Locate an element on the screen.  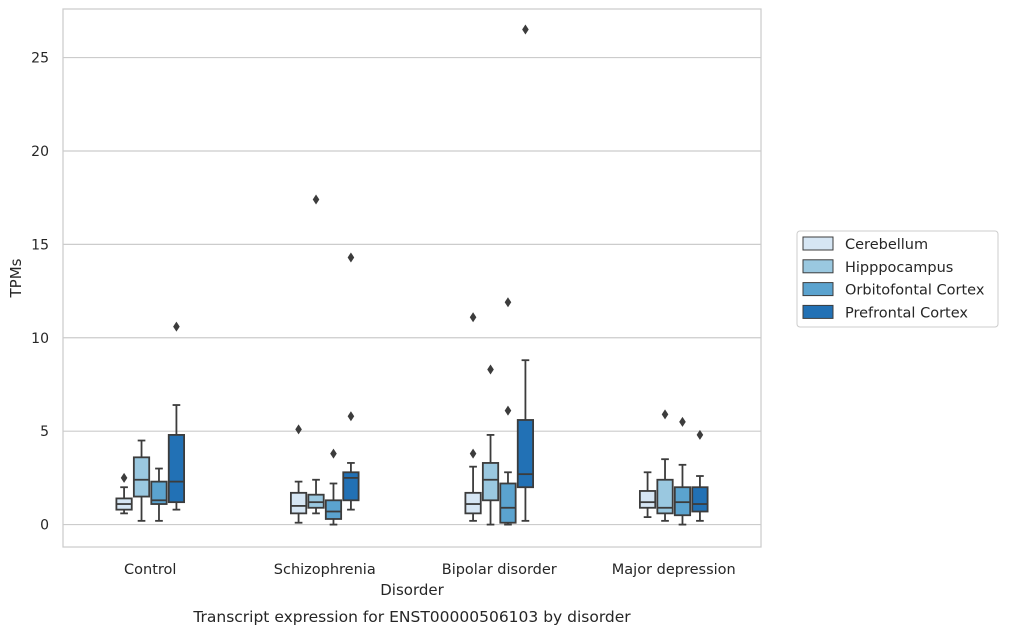
legend-label: Cerebellum is located at coordinates (886, 245).